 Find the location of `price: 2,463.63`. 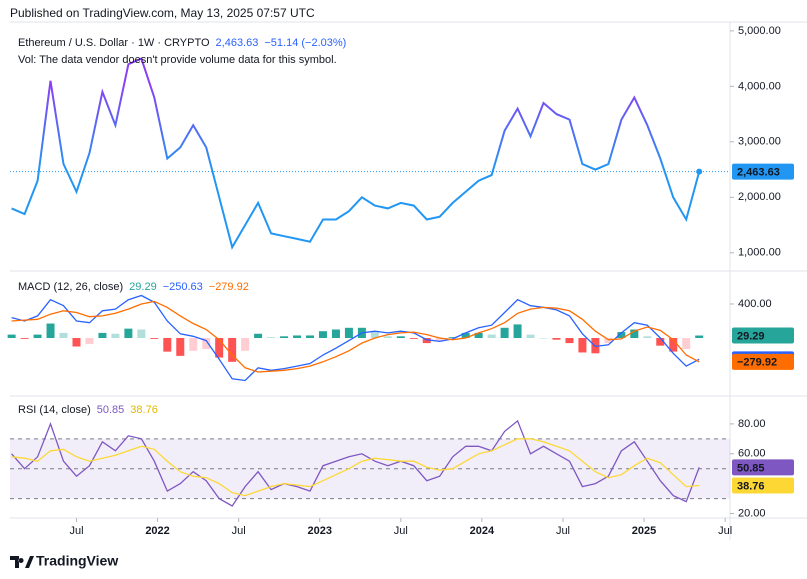

price: 2,463.63 is located at coordinates (237, 43).